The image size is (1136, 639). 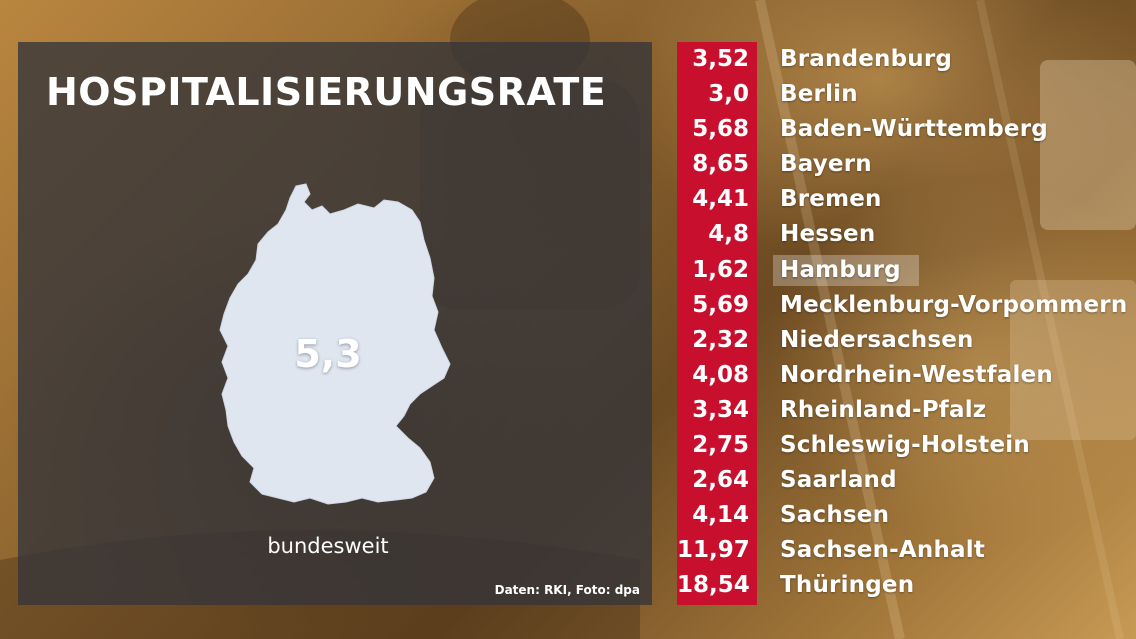 I want to click on state-row-berlin: 3,0 Berlin, so click(x=906, y=94).